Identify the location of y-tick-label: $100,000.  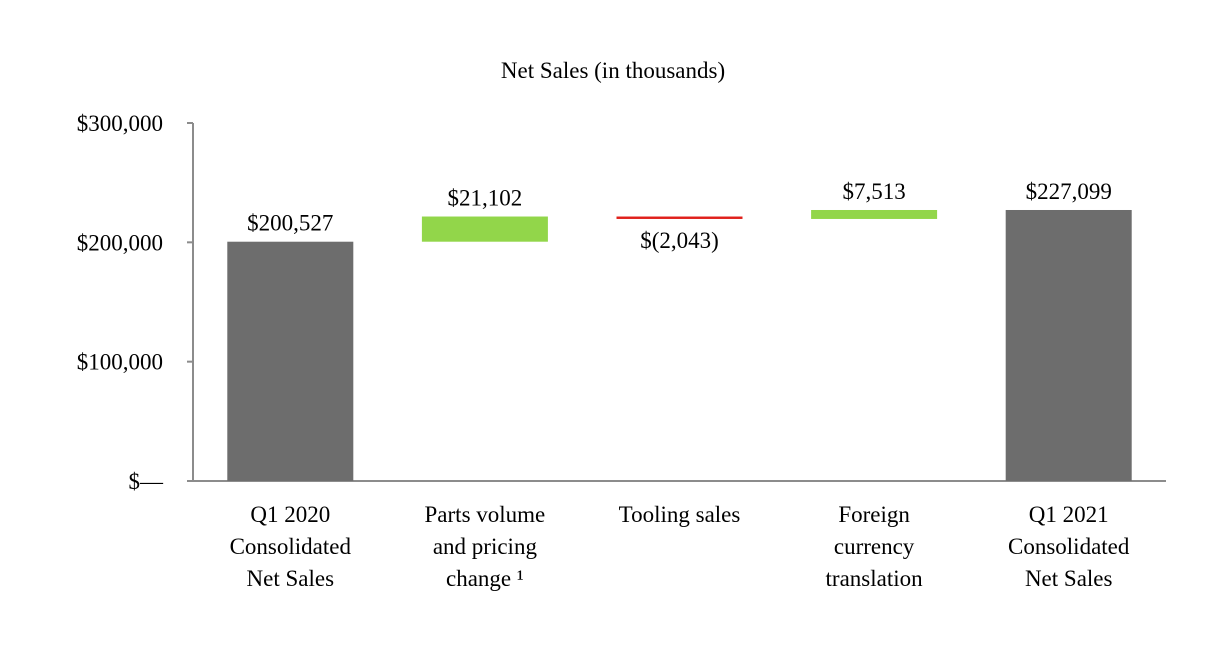
(120, 362).